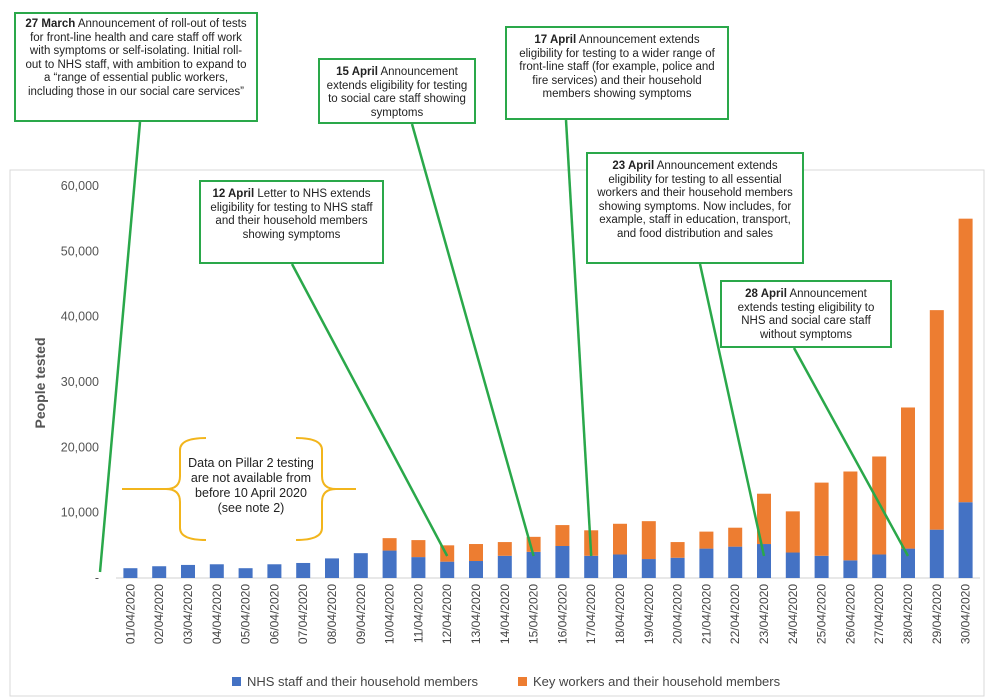 This screenshot has width=986, height=698. What do you see at coordinates (766, 294) in the screenshot?
I see `annotation-date: 28 April` at bounding box center [766, 294].